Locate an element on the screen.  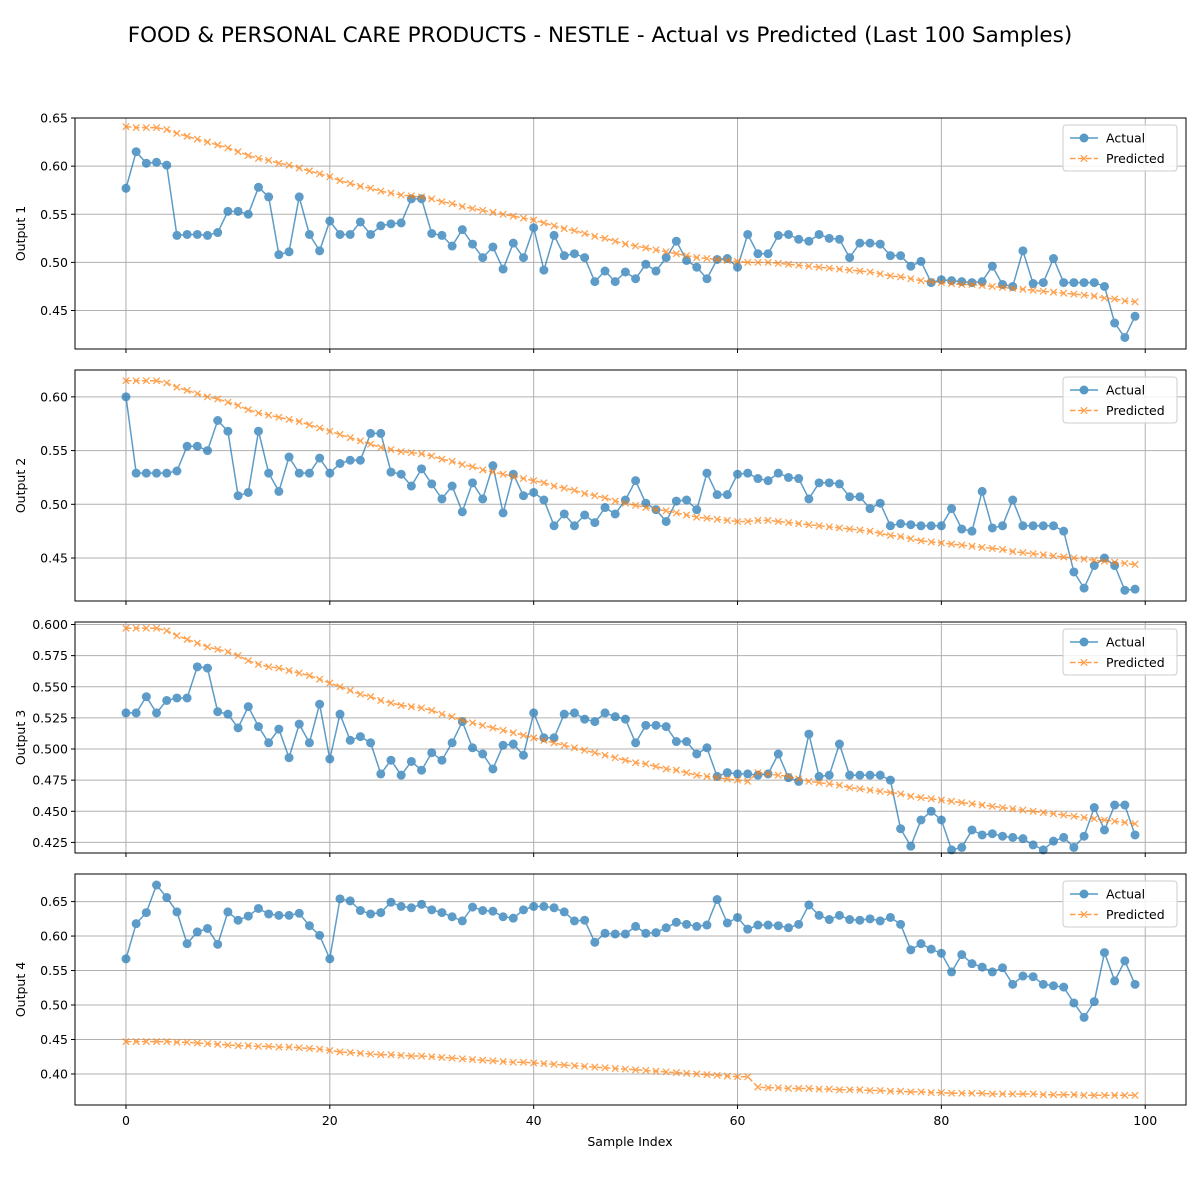
legend-box is located at coordinates (1120, 400).